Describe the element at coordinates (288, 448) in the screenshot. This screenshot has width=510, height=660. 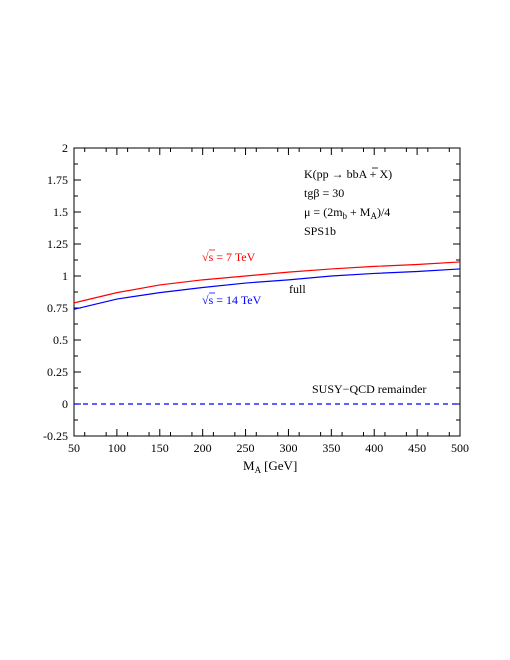
I see `x-tick-label: 300` at that location.